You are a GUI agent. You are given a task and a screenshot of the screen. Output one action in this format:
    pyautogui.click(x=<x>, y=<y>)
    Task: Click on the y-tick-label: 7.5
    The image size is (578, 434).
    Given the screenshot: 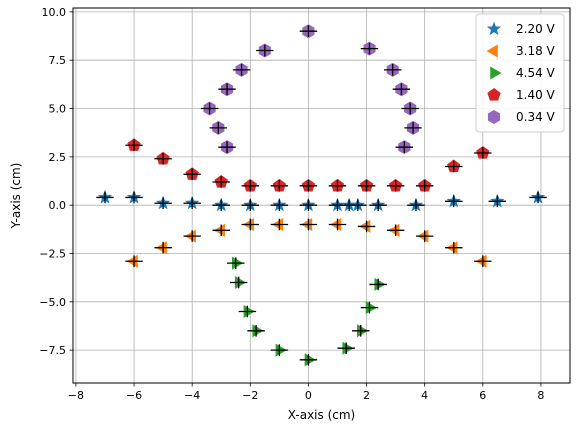 What is the action you would take?
    pyautogui.click(x=58, y=60)
    